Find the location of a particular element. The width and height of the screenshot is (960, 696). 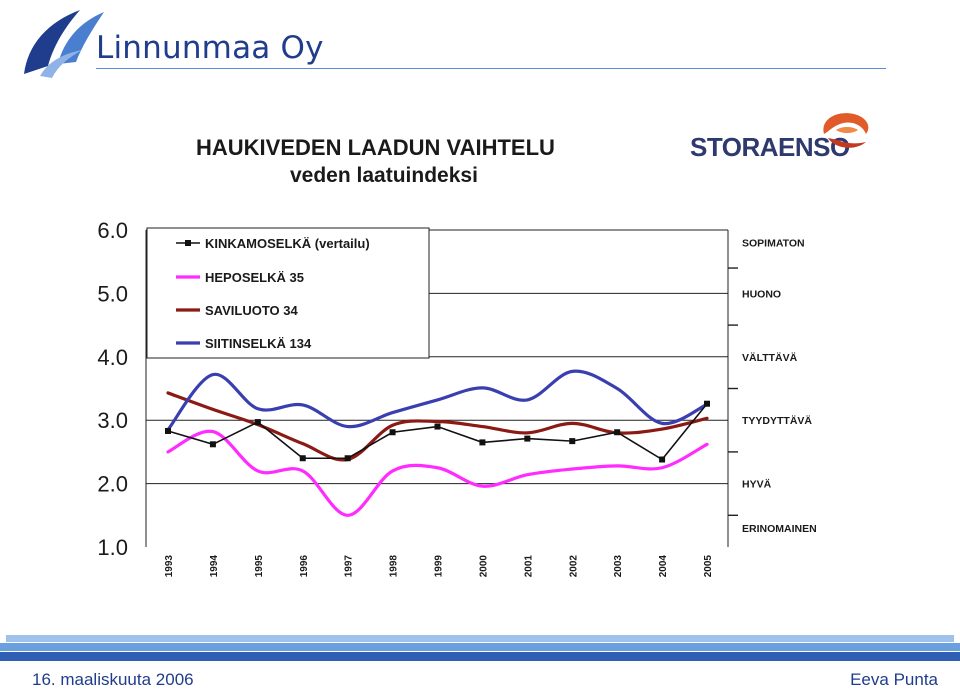

y-tick-label: 3.0 is located at coordinates (112, 420).